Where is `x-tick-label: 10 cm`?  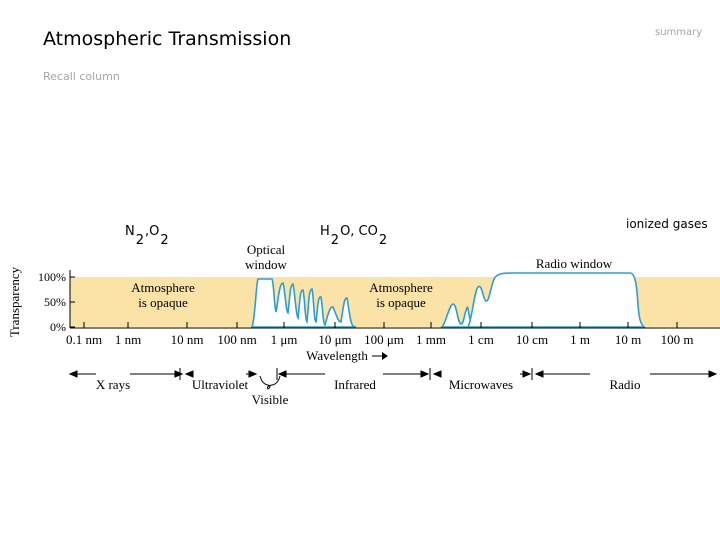
x-tick-label: 10 cm is located at coordinates (532, 339).